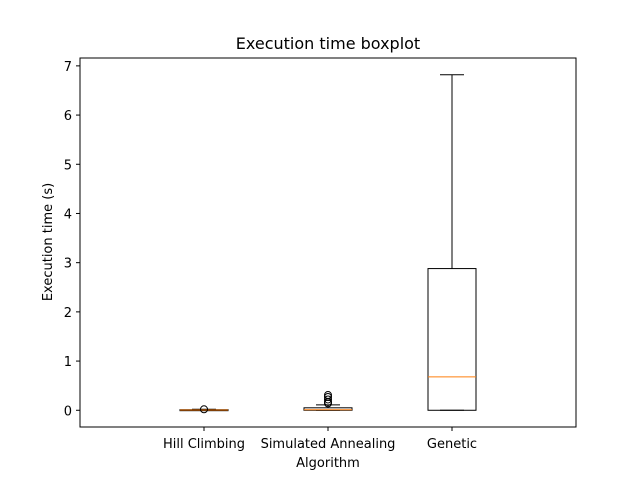  What do you see at coordinates (68, 411) in the screenshot?
I see `y-tick-label: 0` at bounding box center [68, 411].